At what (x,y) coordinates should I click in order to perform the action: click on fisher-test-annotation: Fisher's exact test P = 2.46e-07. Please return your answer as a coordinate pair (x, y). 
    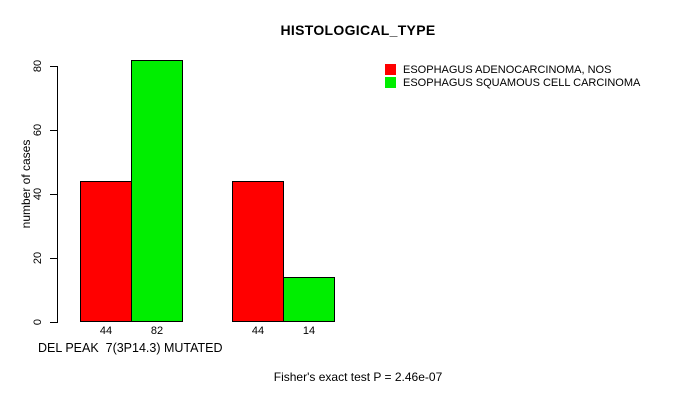
    Looking at the image, I should click on (358, 377).